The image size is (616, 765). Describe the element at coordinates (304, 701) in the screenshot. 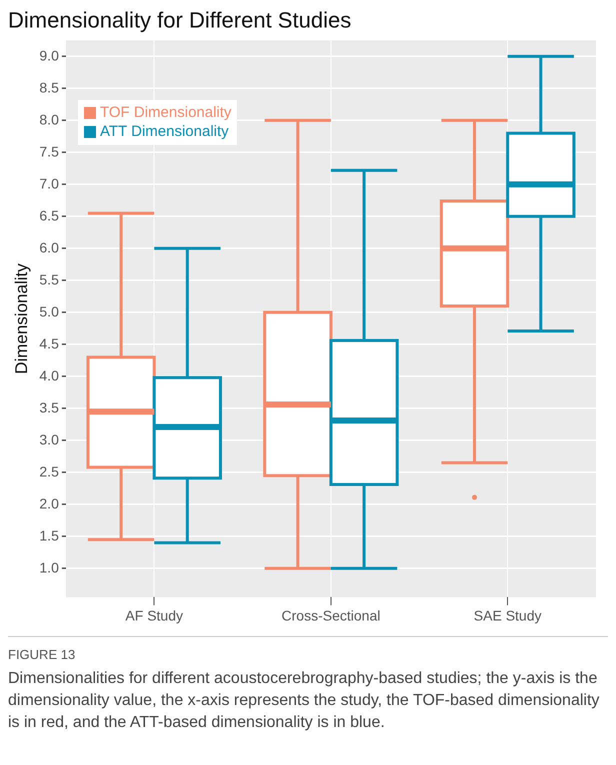

I see `text: Dimensionalities for different acoustocerebrography-based studies; the y-axis is the dimensionality value, the x-axis represents the study, the TOF-based dimensionality is in red, and the ATT-based dimensionality is in blue.` at that location.